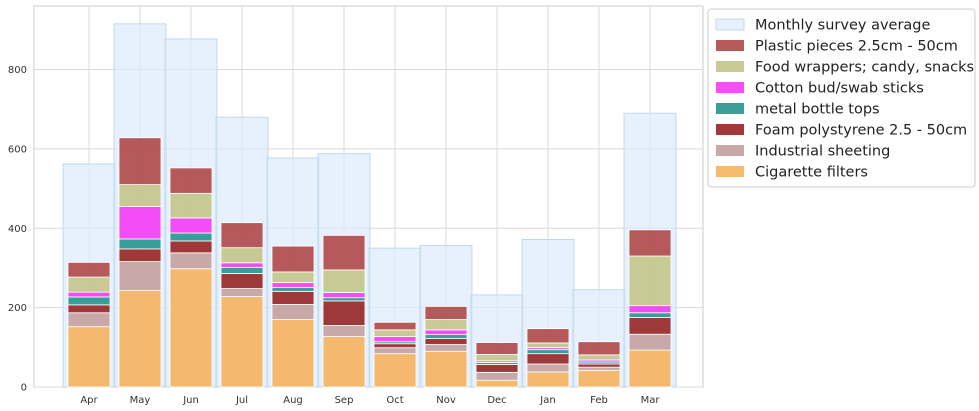 The width and height of the screenshot is (979, 411). I want to click on x-tick-label: Jun, so click(190, 400).